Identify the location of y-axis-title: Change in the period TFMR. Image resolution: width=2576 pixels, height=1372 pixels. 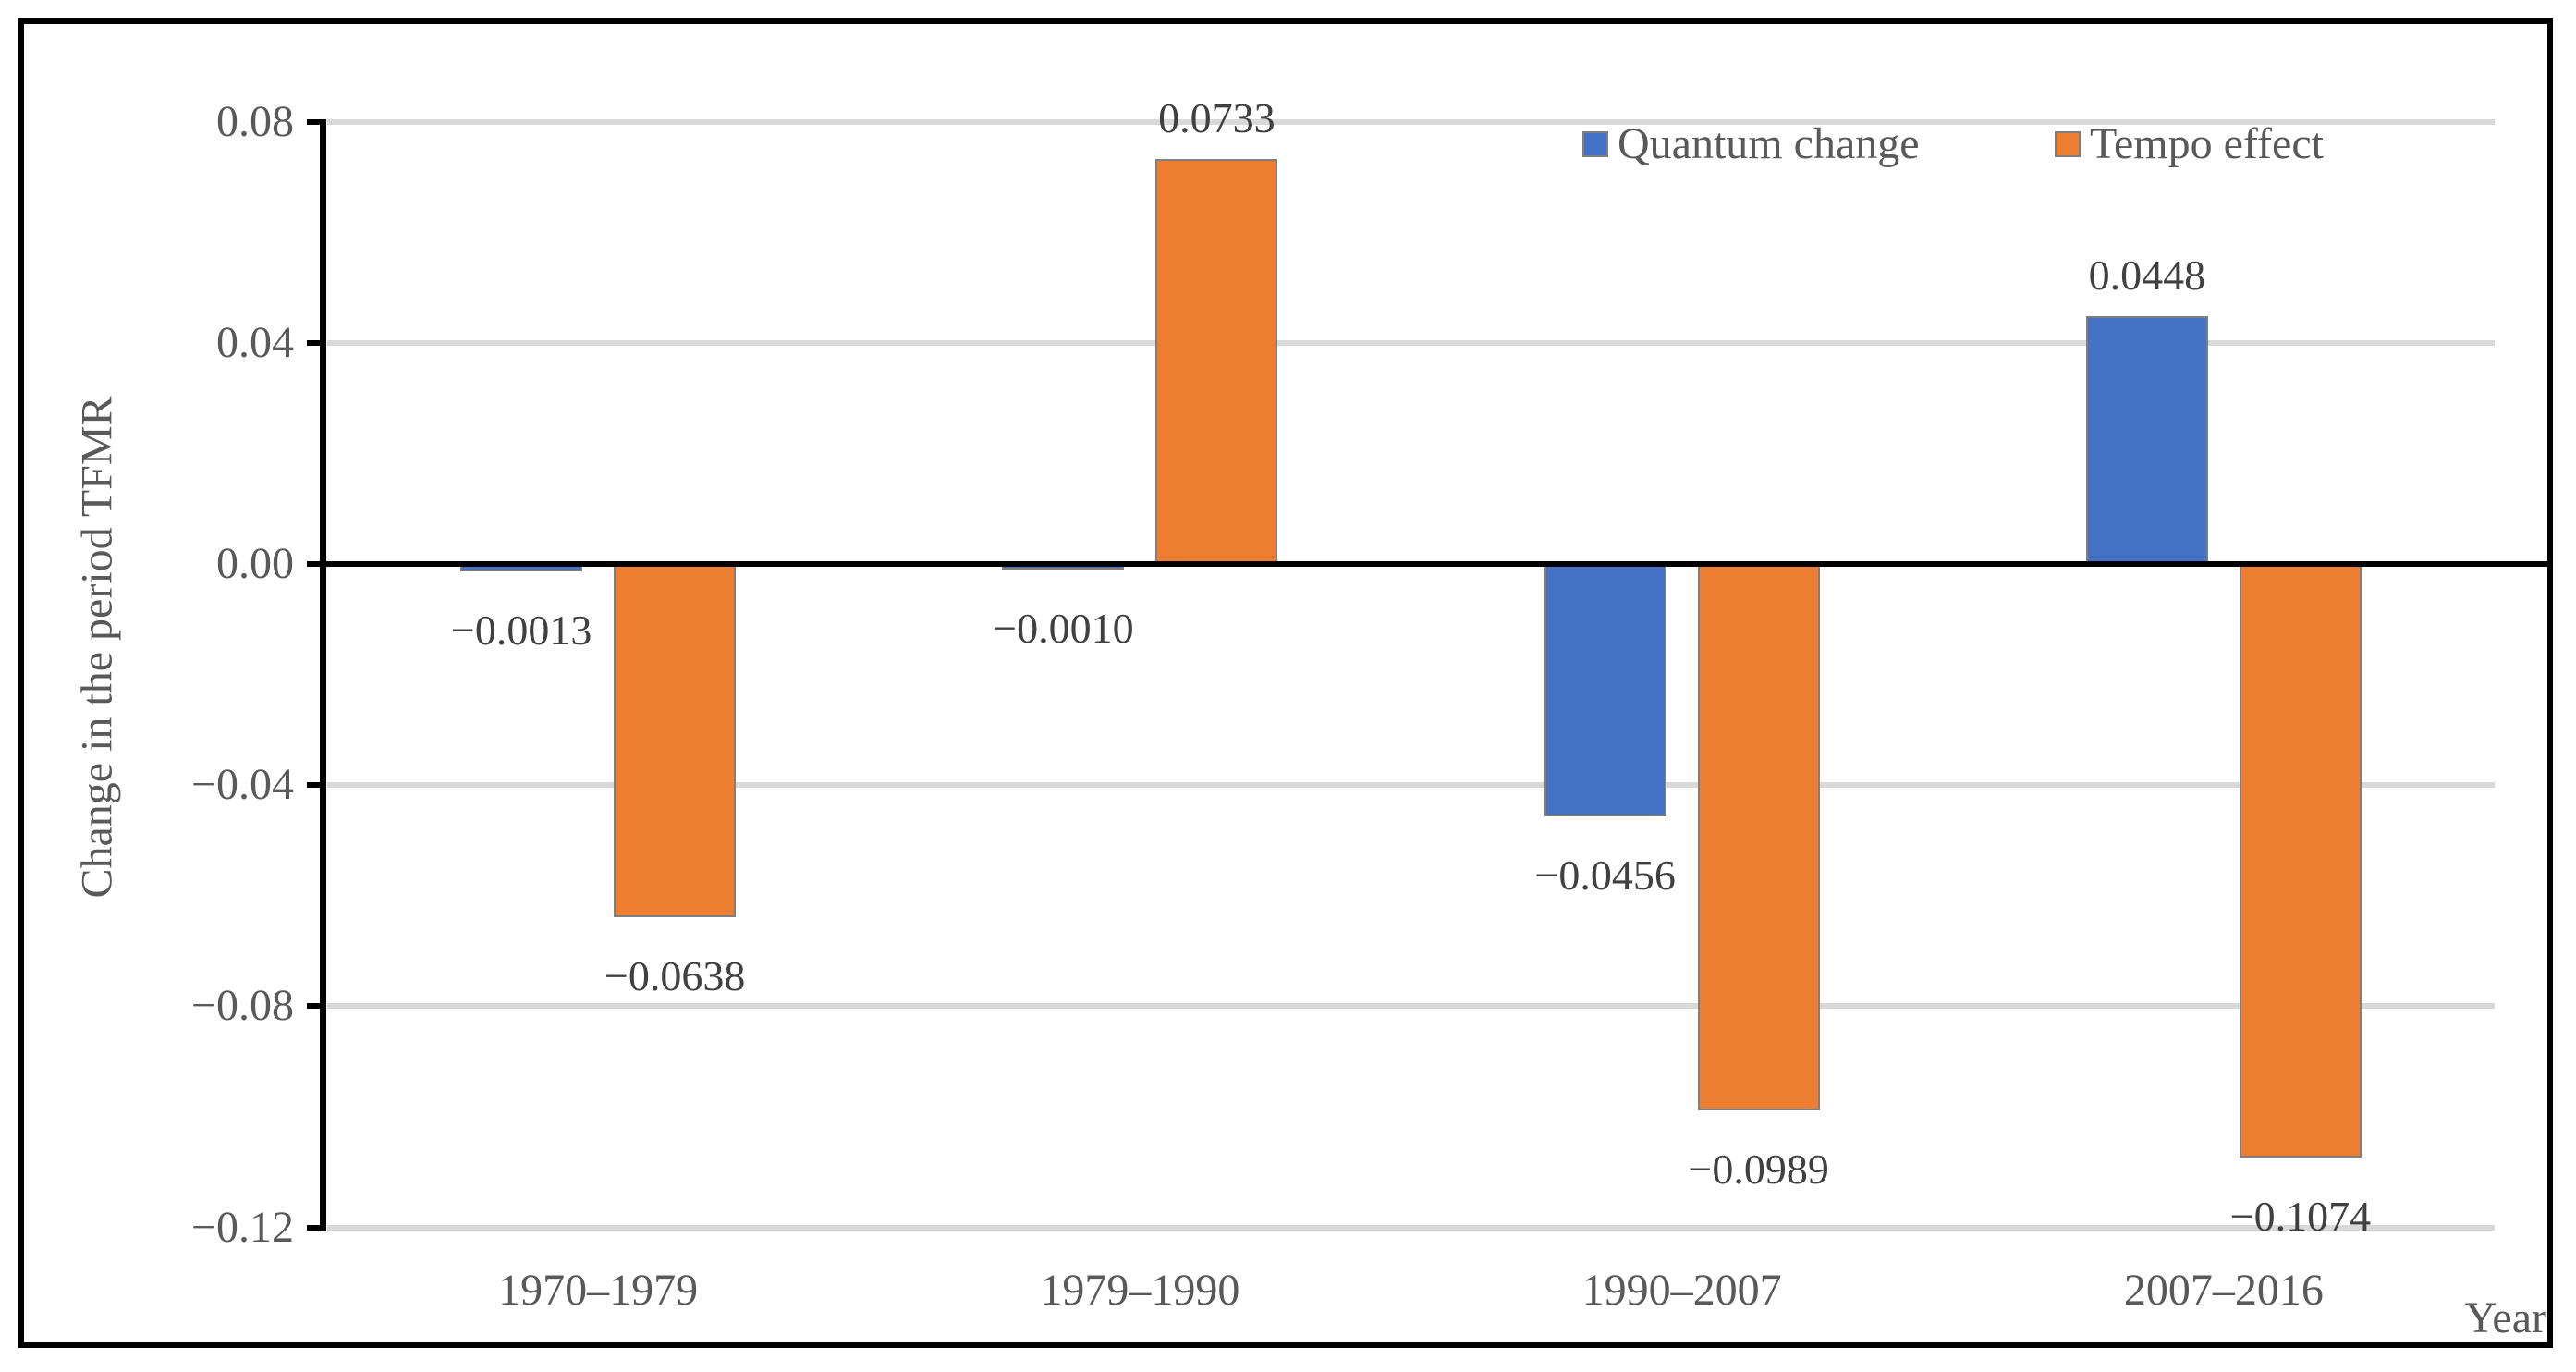
(97, 647).